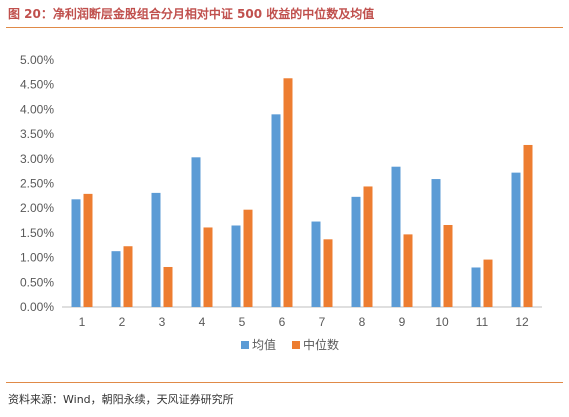  Describe the element at coordinates (162, 322) in the screenshot. I see `x-tick-label: 3` at that location.